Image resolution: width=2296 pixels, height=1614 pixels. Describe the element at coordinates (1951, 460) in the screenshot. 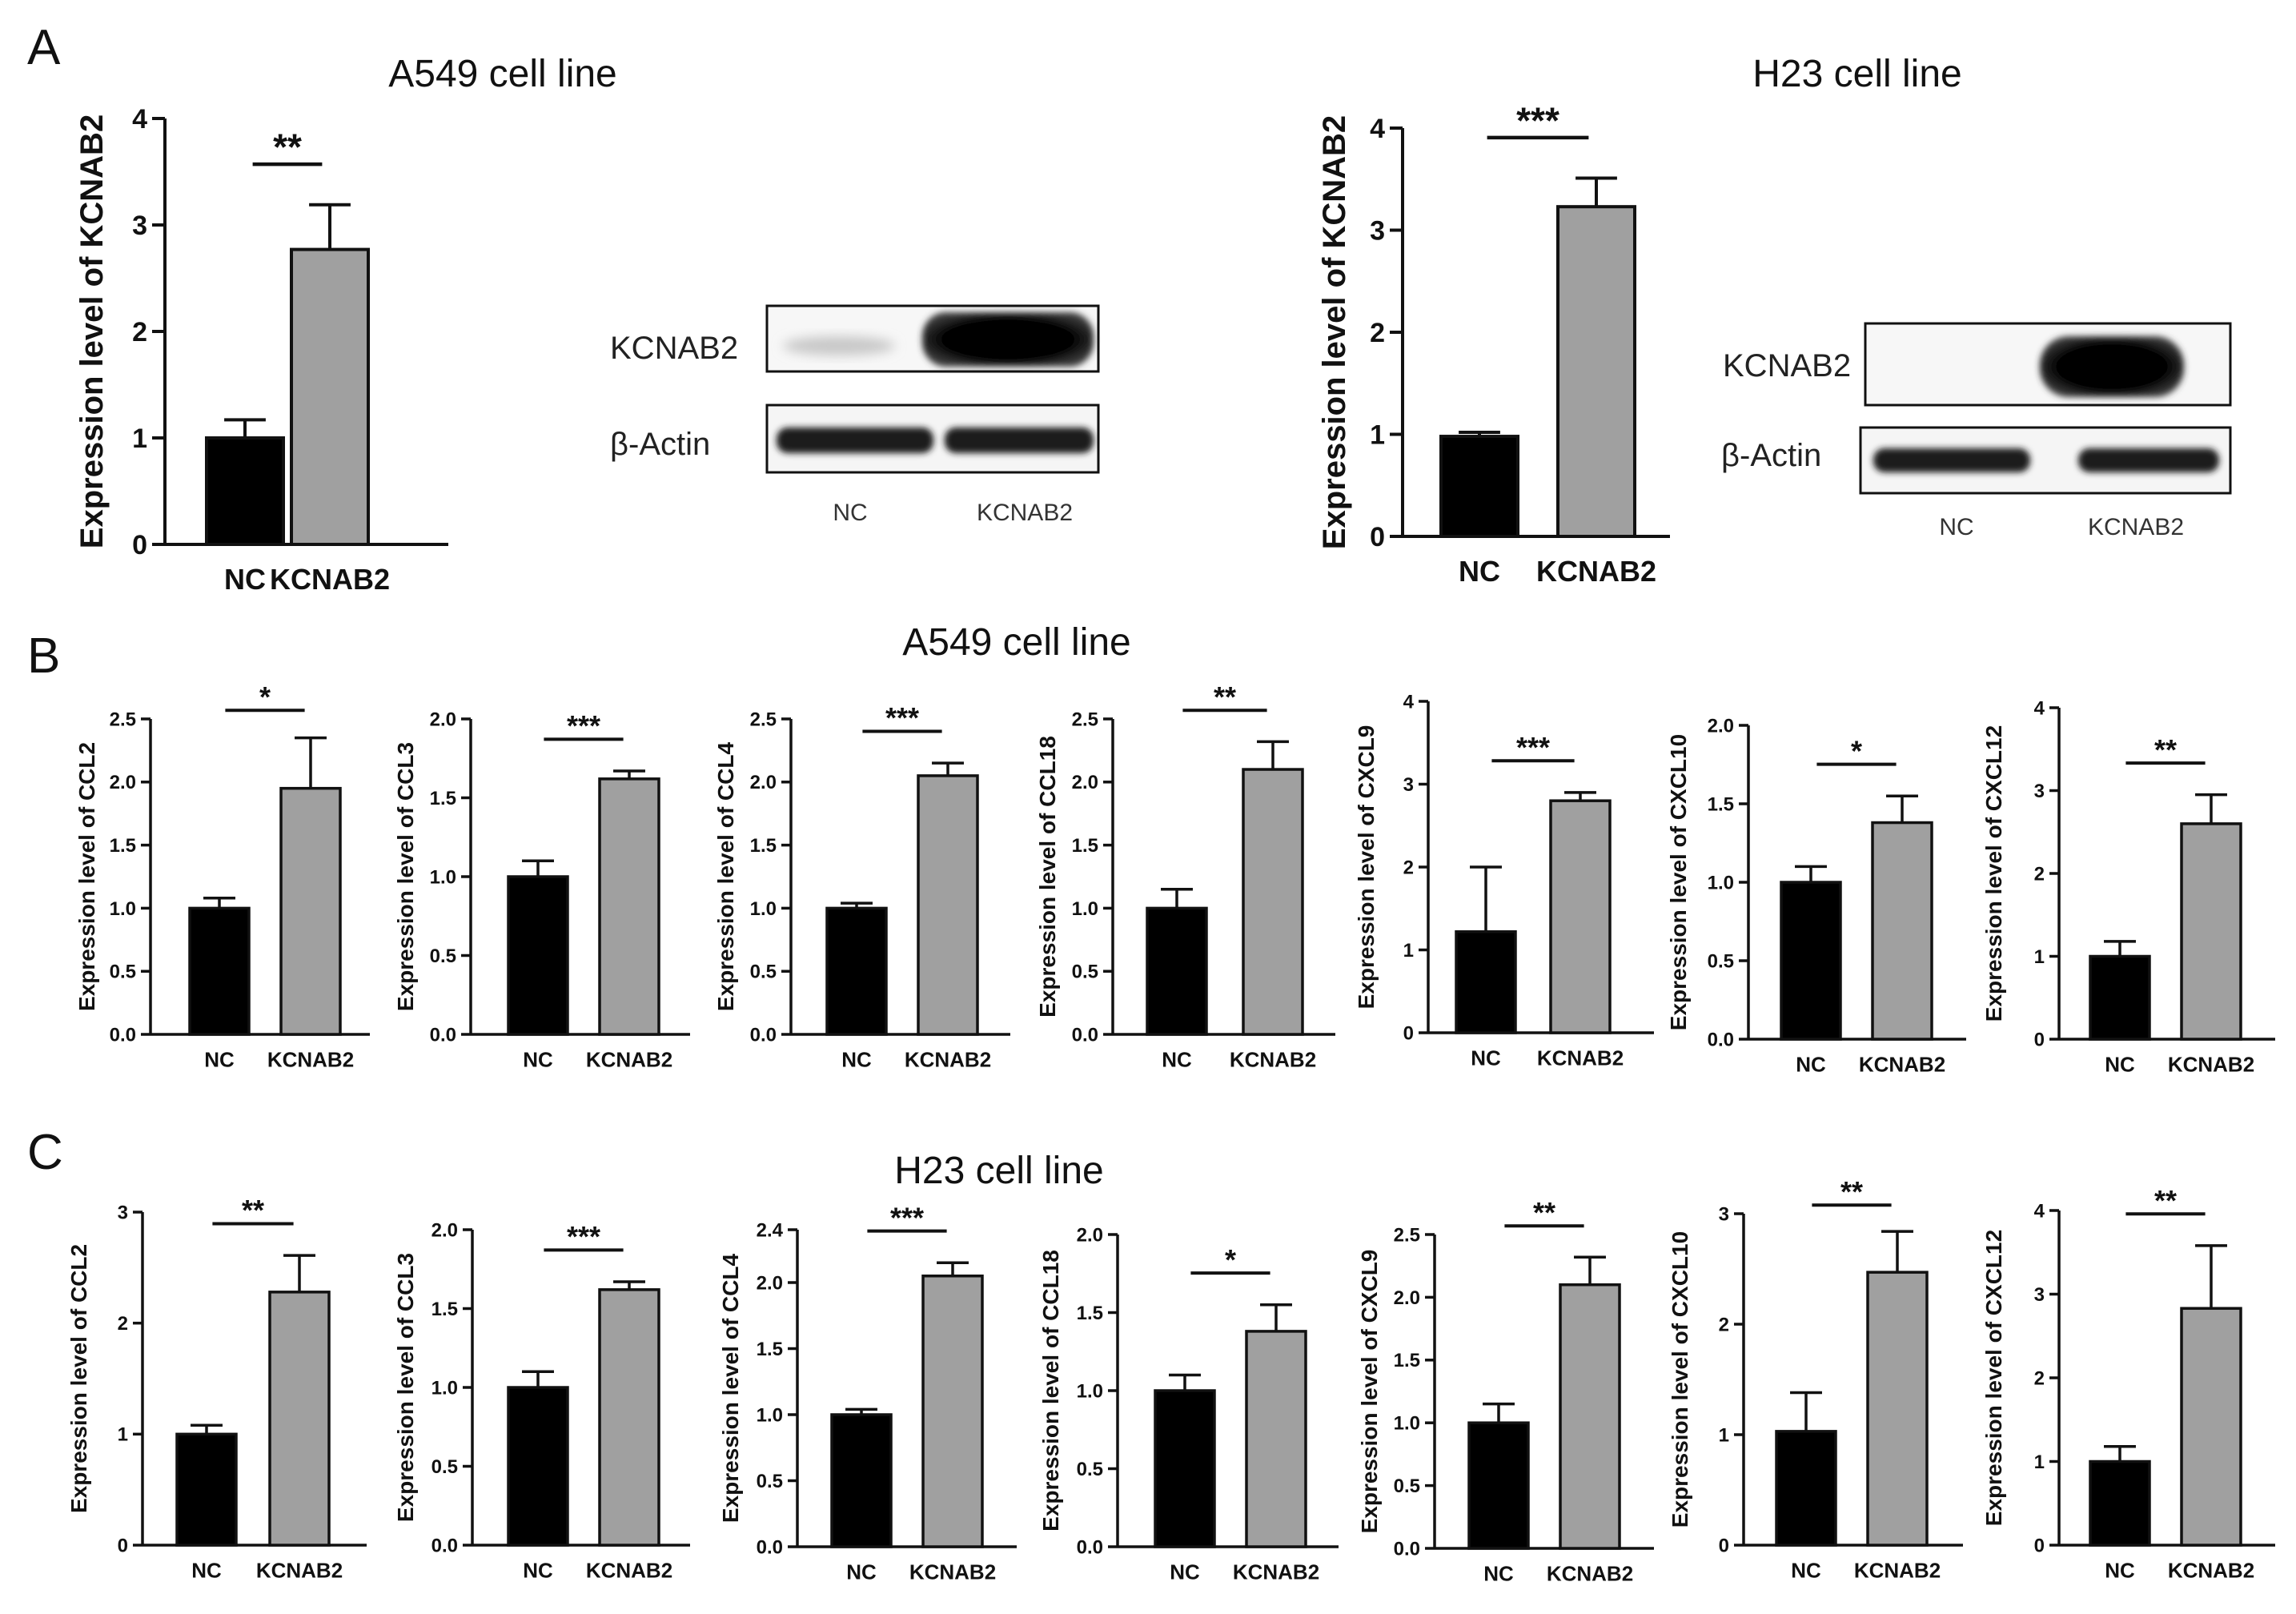

I see `blot-band-actin-nc` at that location.